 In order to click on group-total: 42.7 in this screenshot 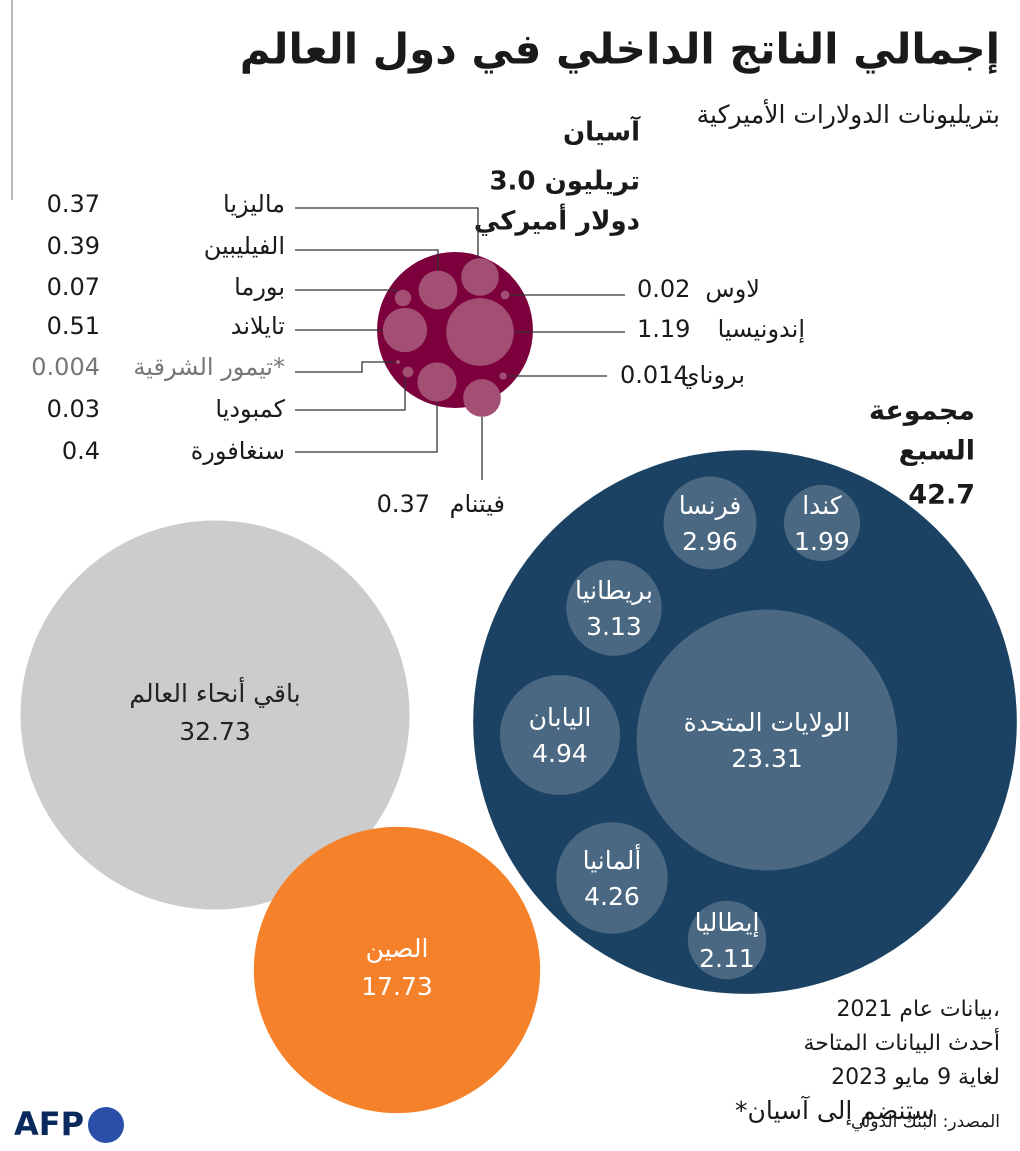, I will do `click(941, 495)`.